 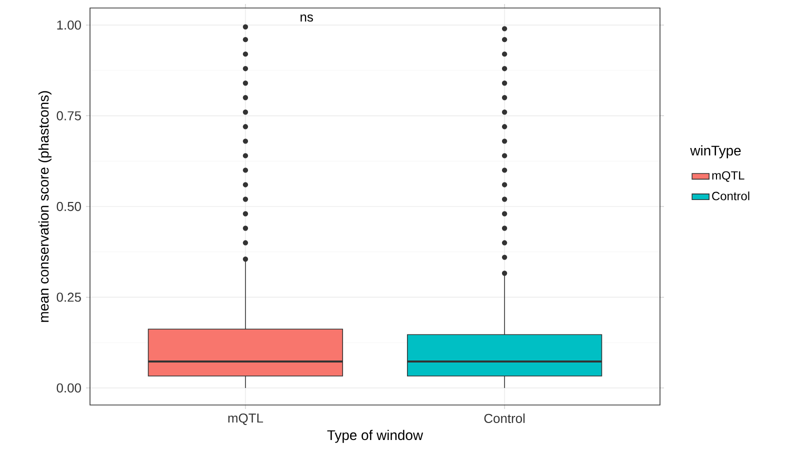 I want to click on y-tick-label: 0.00, so click(x=68, y=388).